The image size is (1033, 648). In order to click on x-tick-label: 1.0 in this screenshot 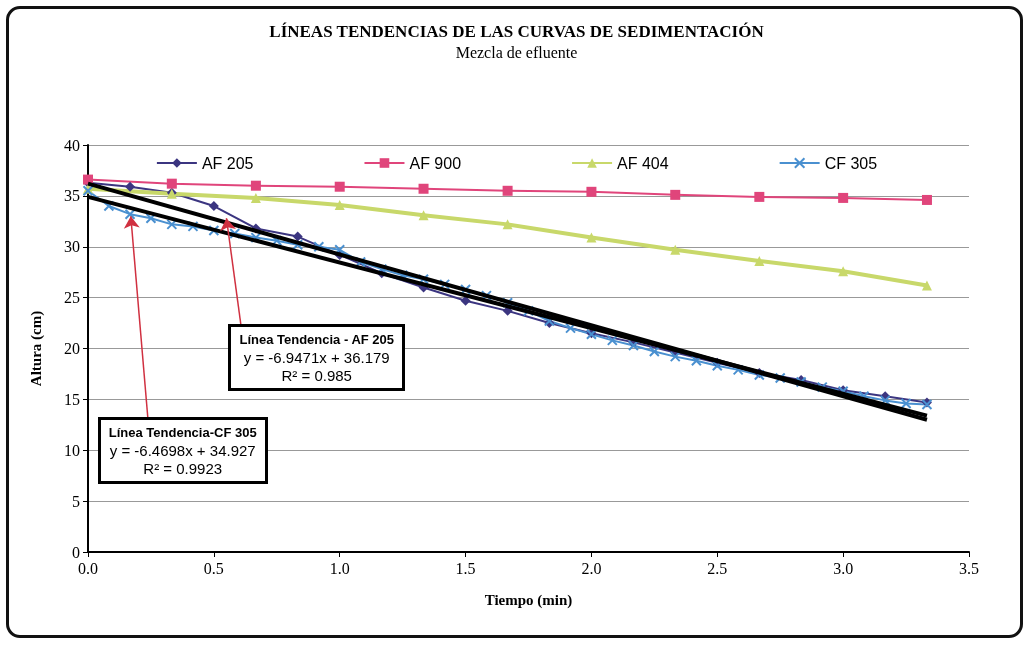, I will do `click(339, 568)`.